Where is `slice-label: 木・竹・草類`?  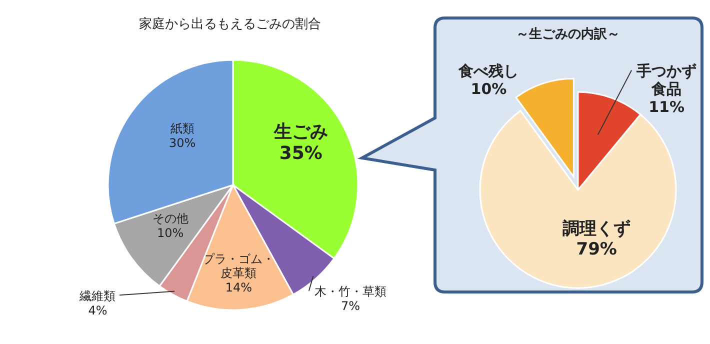
slice-label: 木・竹・草類 is located at coordinates (350, 291).